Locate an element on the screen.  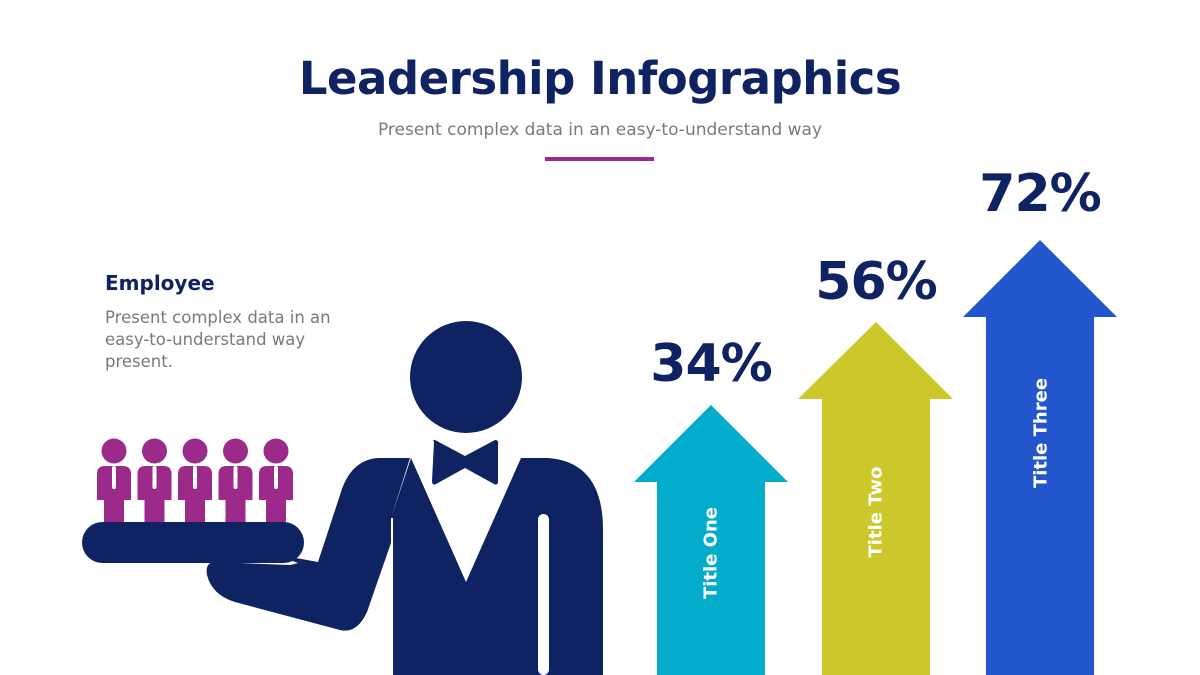
arrow-title-two is located at coordinates (875, 498).